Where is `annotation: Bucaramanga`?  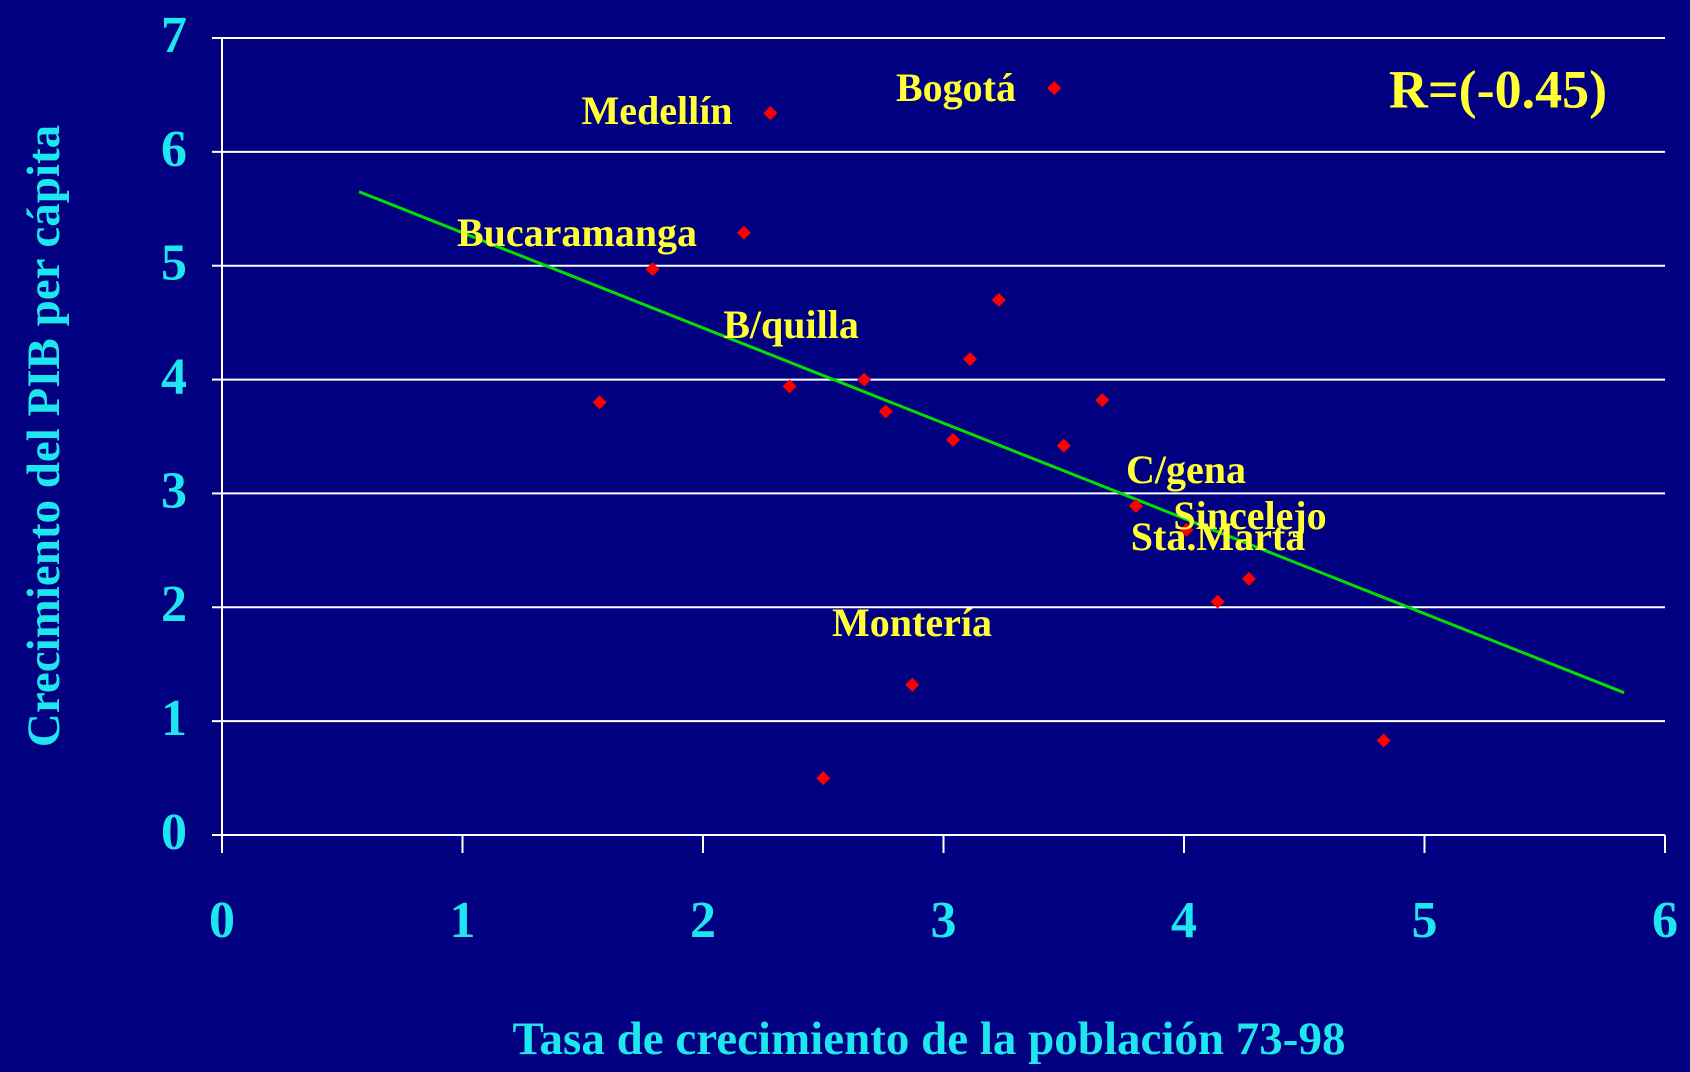
annotation: Bucaramanga is located at coordinates (577, 232).